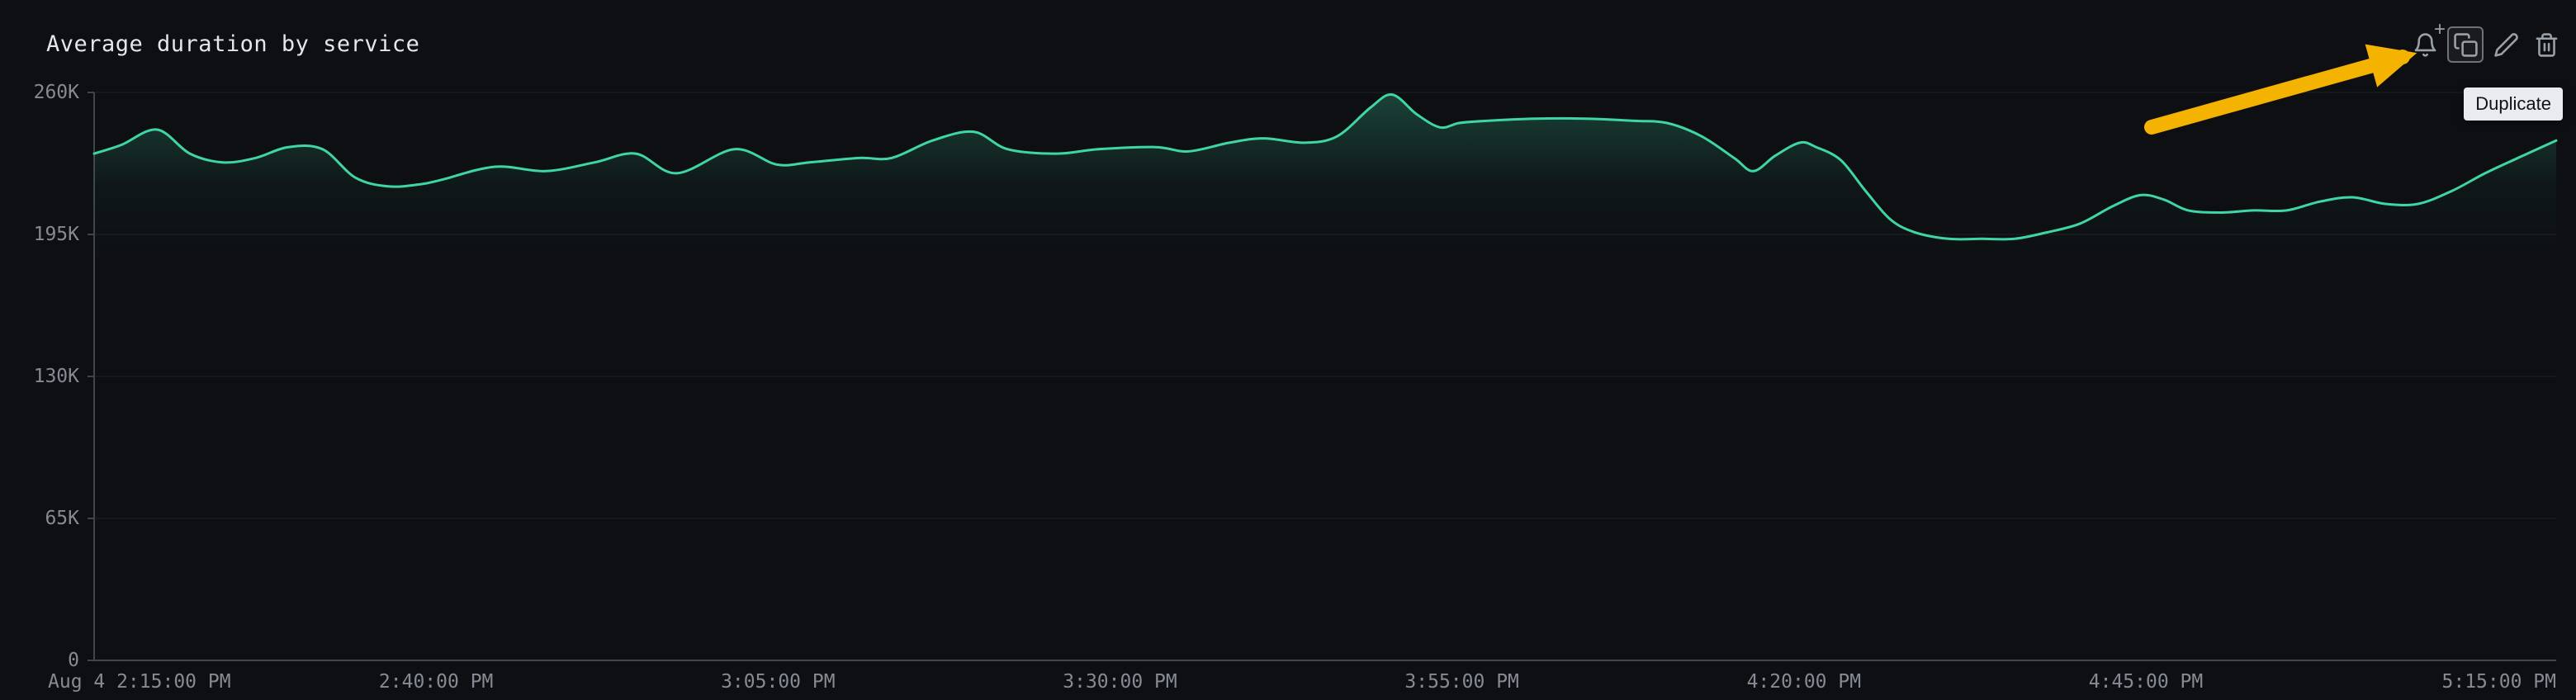 The image size is (2576, 700). I want to click on duplicate-button, so click(2465, 45).